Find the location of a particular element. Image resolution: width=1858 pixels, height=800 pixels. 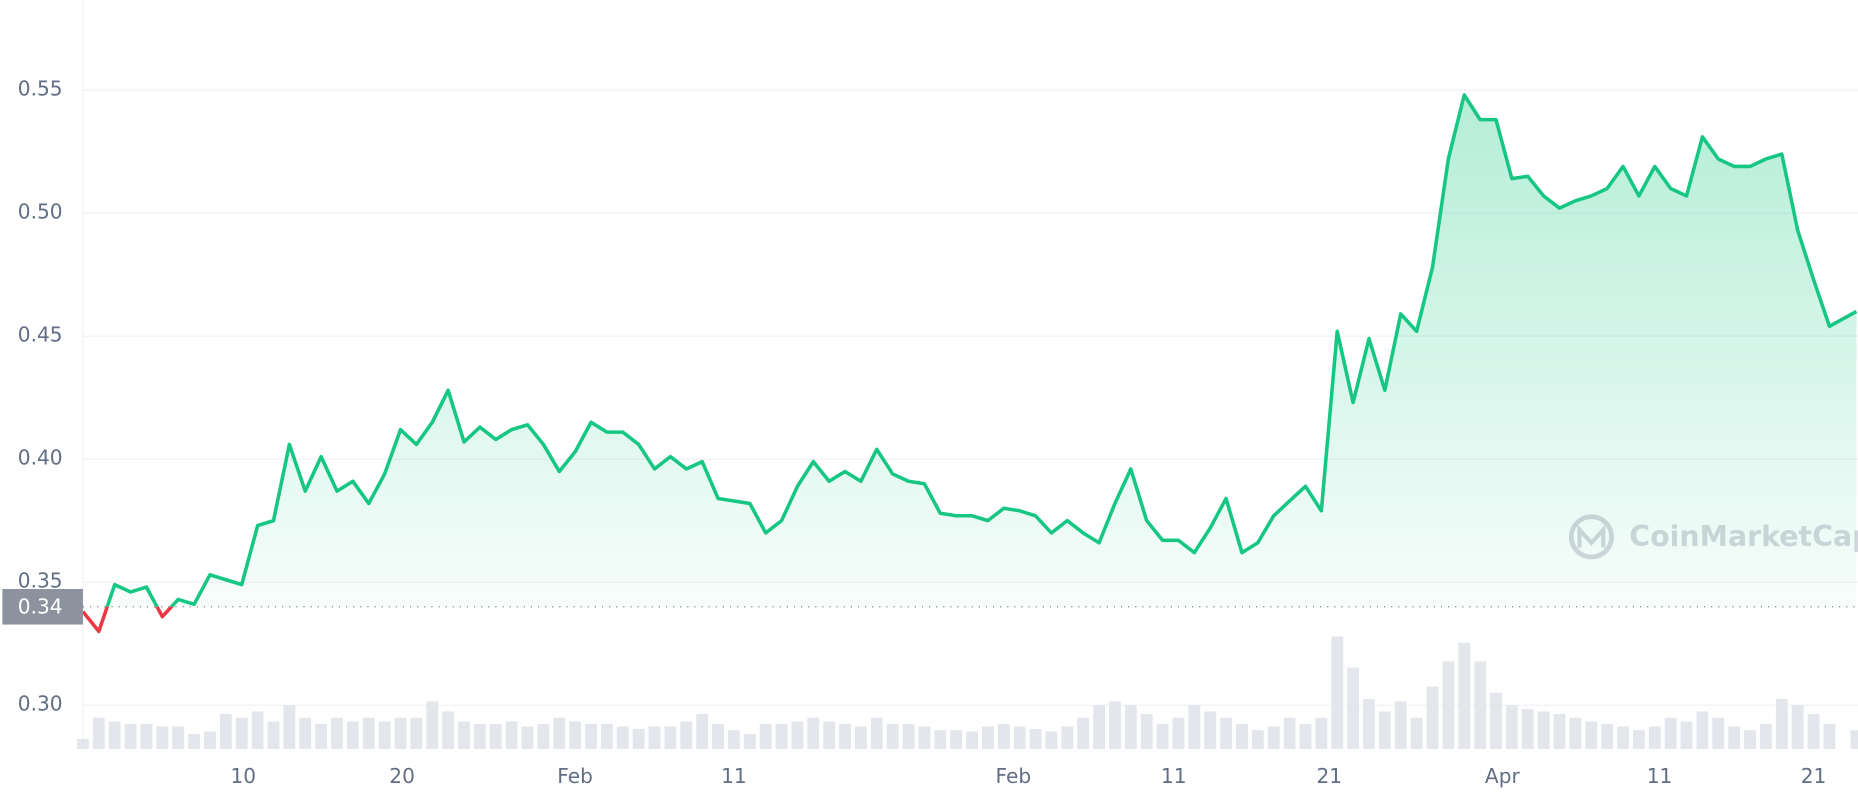

watermark: CoinMarketCap is located at coordinates (1713, 537).